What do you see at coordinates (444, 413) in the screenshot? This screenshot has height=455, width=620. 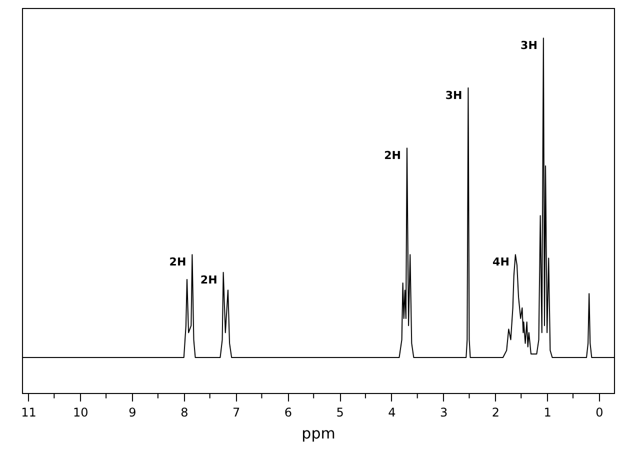 I see `x-tick-label: 3` at bounding box center [444, 413].